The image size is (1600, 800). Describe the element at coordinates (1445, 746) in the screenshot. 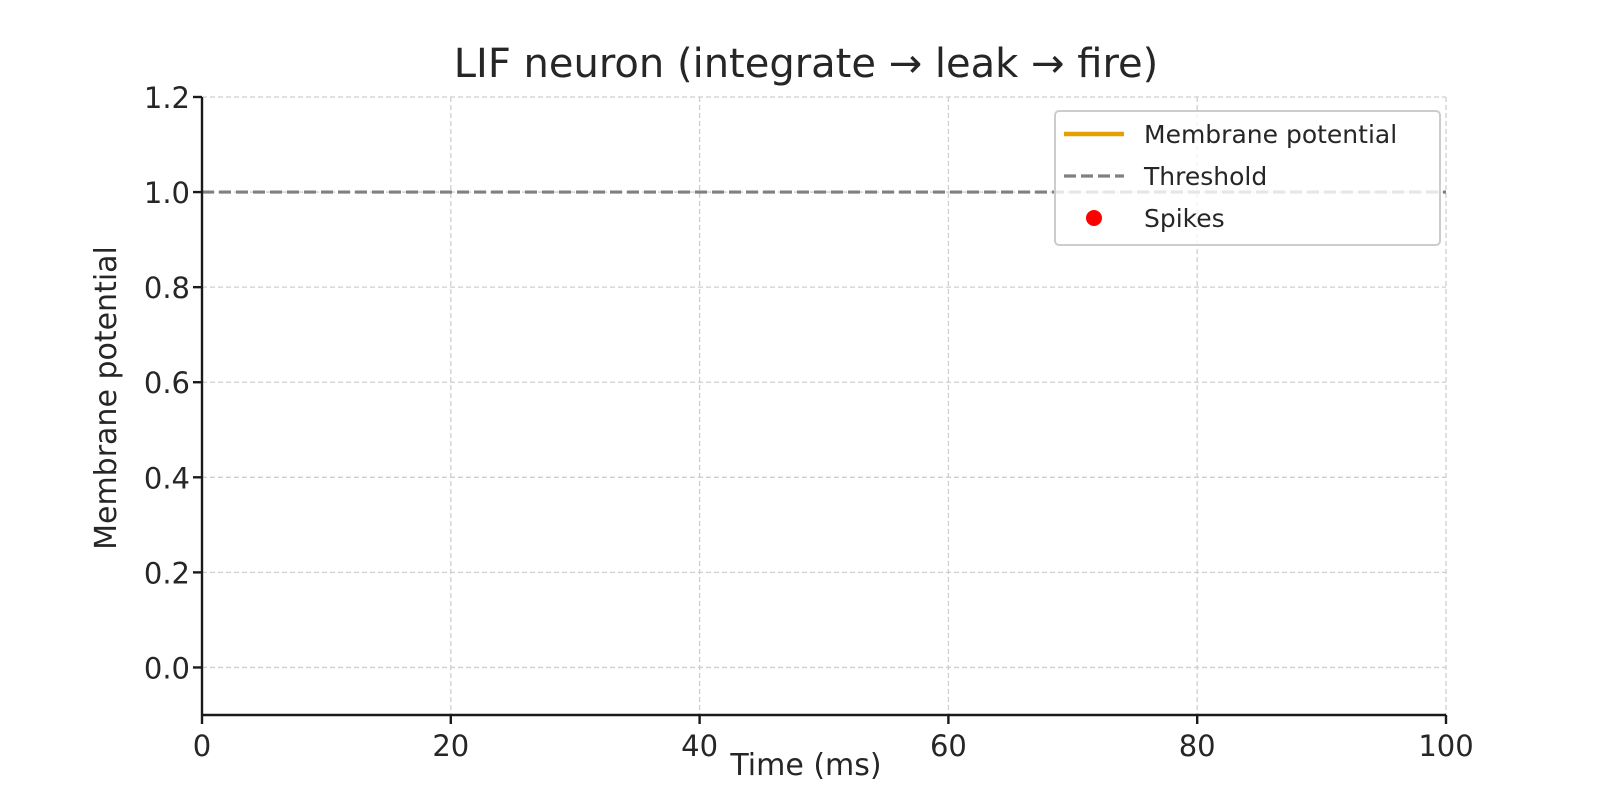

I see `x-tick-label: 100` at that location.